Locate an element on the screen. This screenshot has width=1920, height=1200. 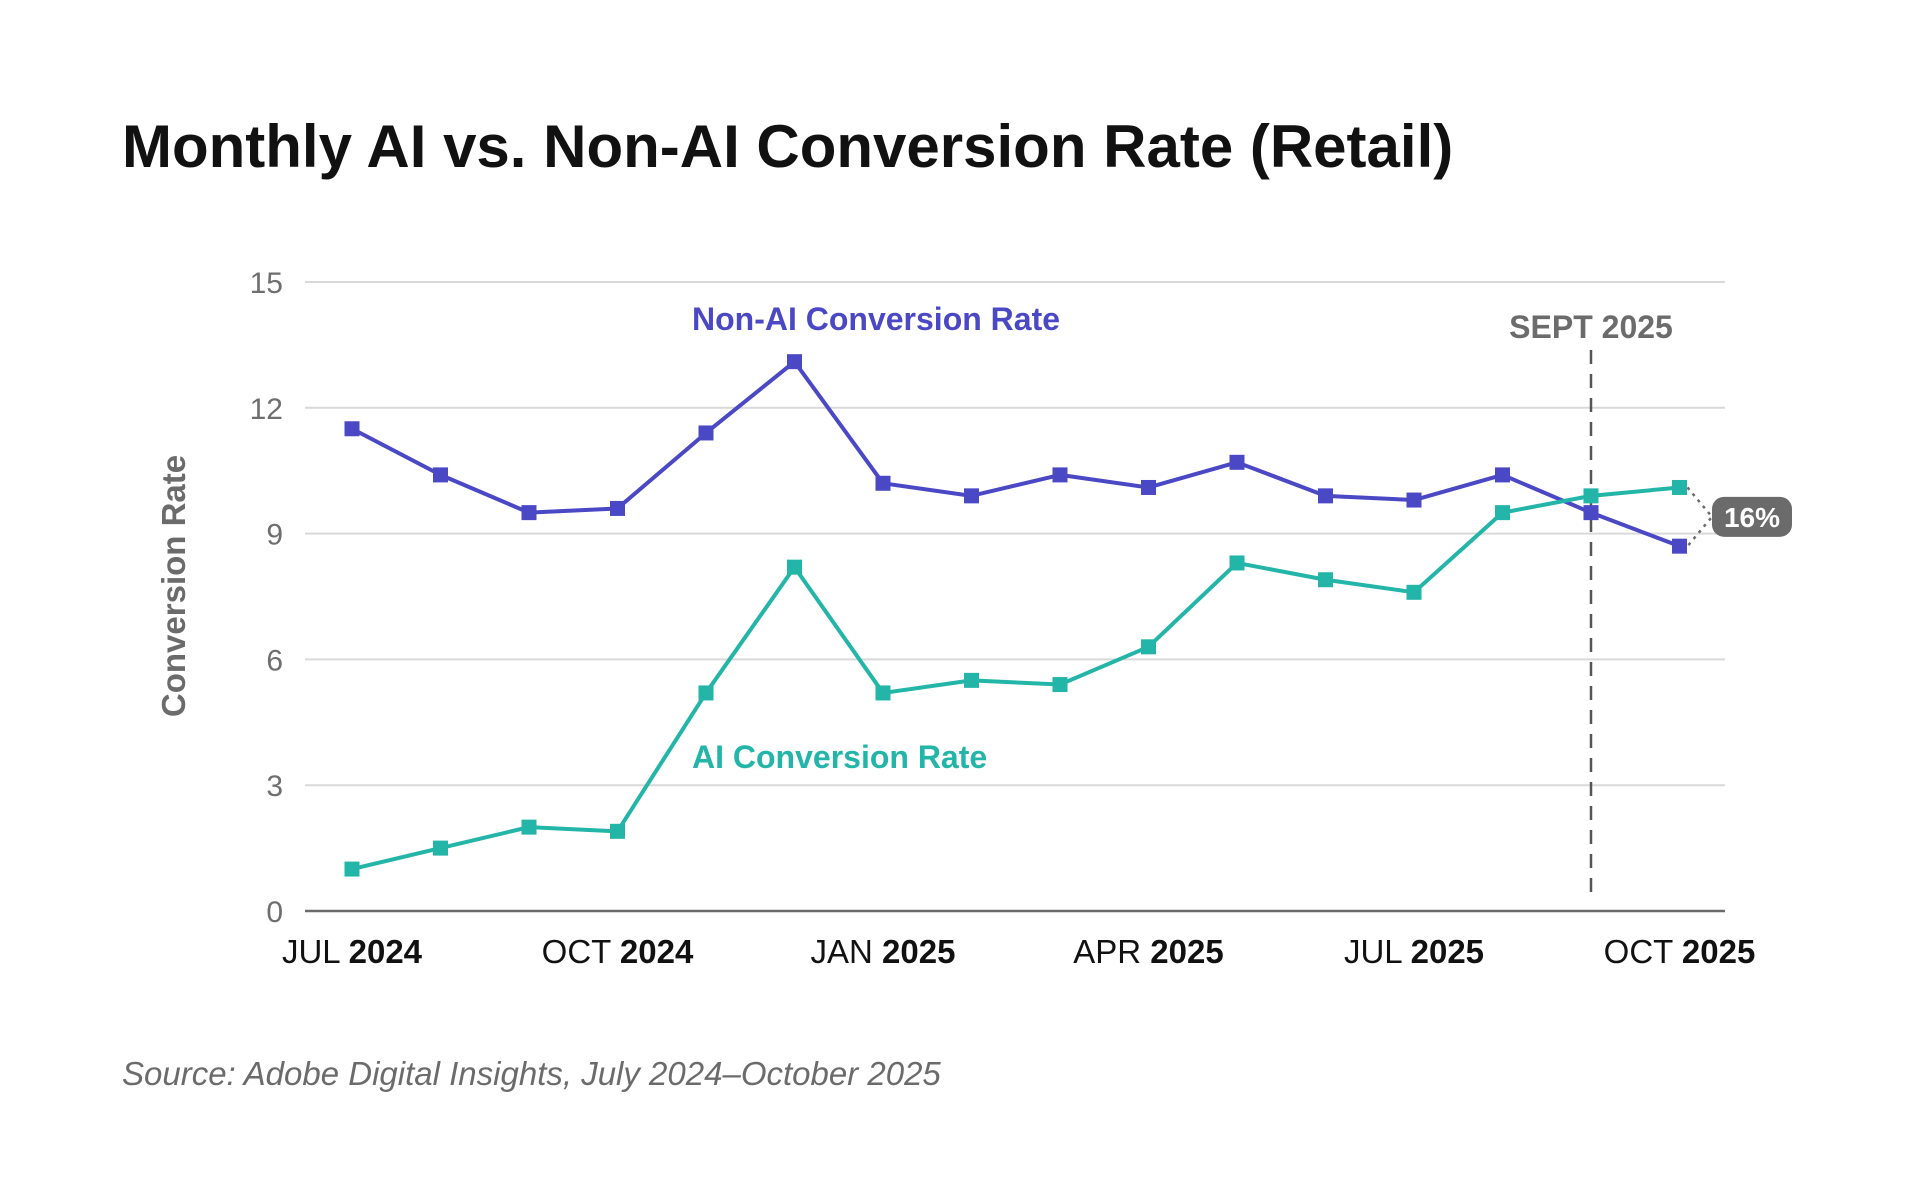
x-tick-label: OCT 2025 is located at coordinates (1680, 951).